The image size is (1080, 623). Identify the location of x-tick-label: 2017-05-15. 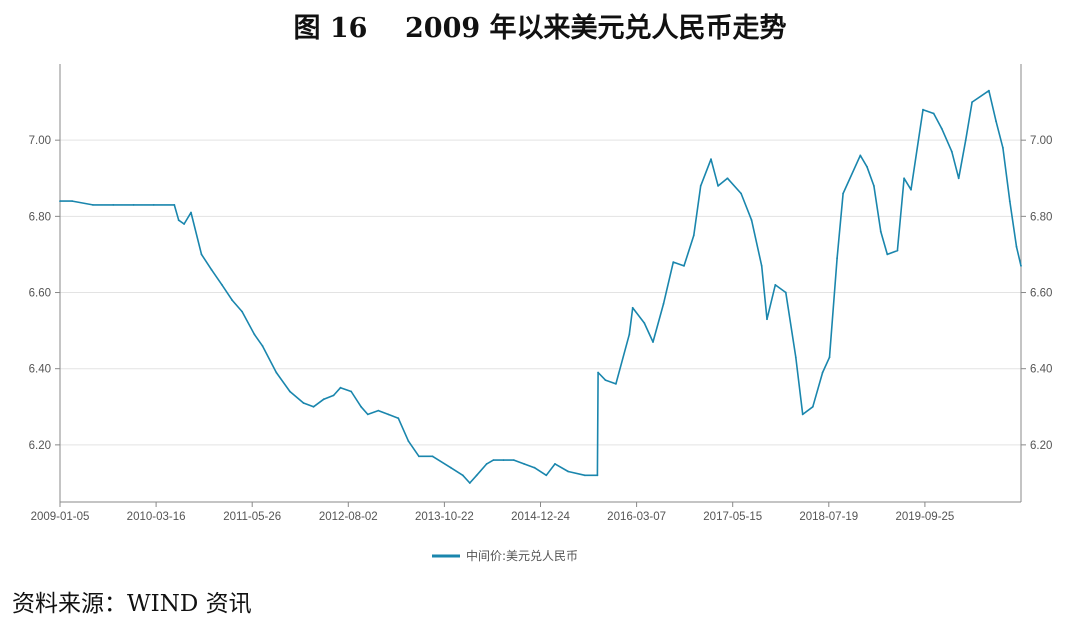
(732, 517).